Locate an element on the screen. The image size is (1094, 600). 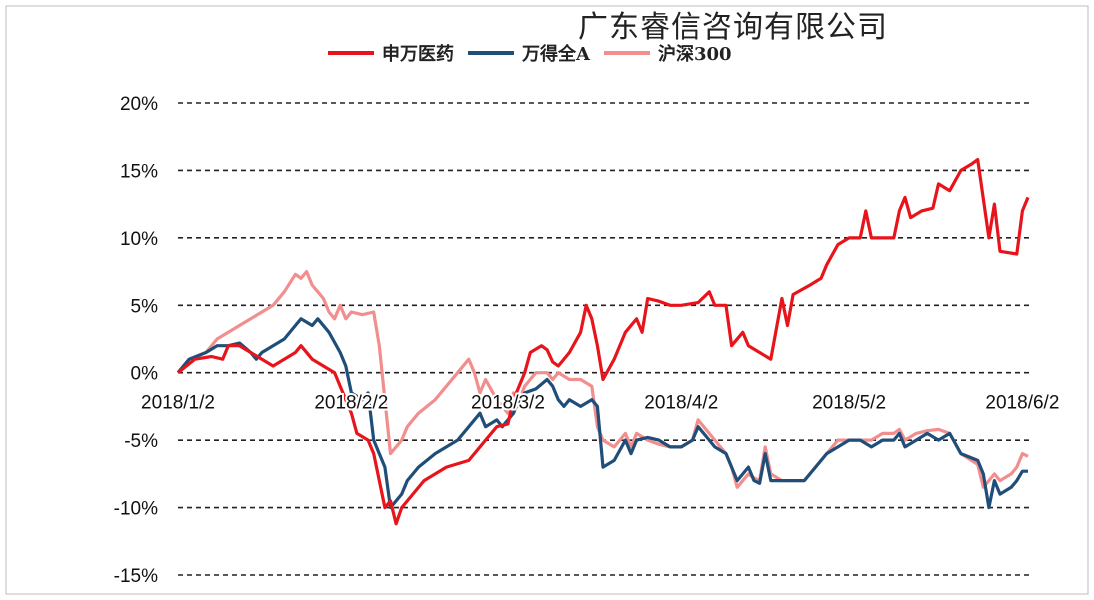
y-tick-label: 15% is located at coordinates (139, 171).